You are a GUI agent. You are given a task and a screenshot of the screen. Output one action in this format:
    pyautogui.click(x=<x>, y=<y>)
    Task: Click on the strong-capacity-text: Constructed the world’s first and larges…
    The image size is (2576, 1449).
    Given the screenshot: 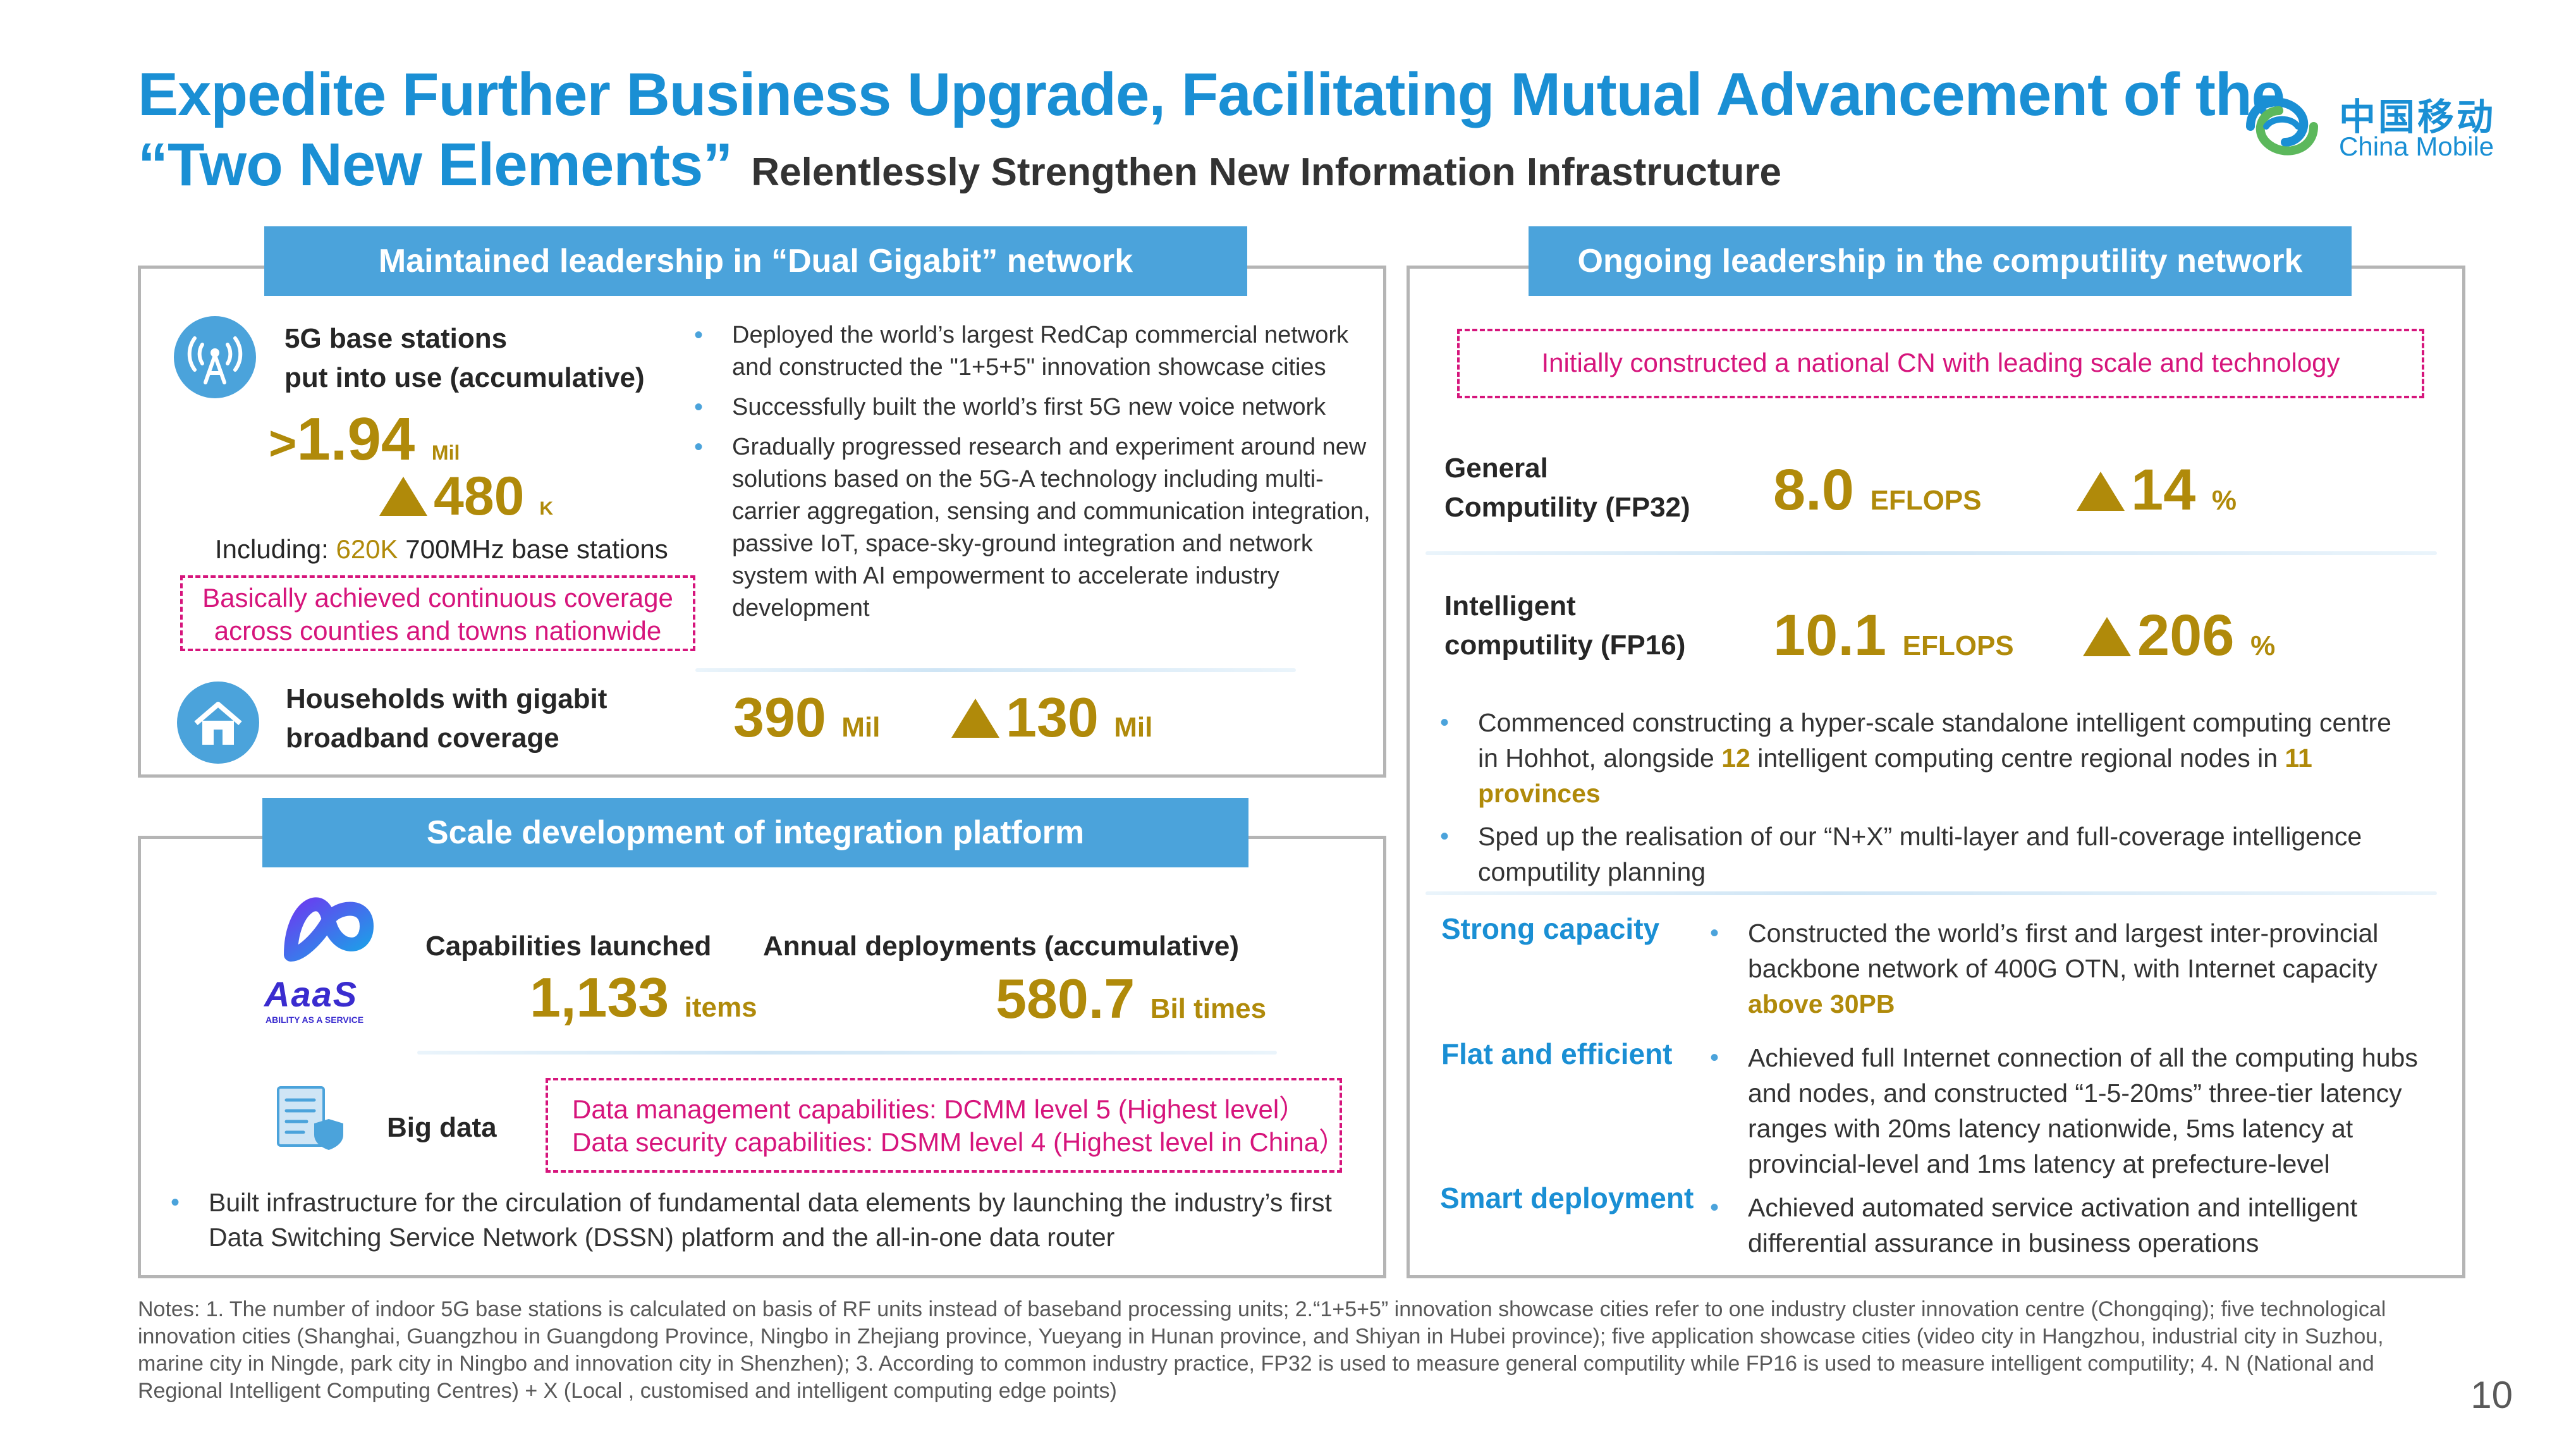 What is the action you would take?
    pyautogui.click(x=2063, y=951)
    